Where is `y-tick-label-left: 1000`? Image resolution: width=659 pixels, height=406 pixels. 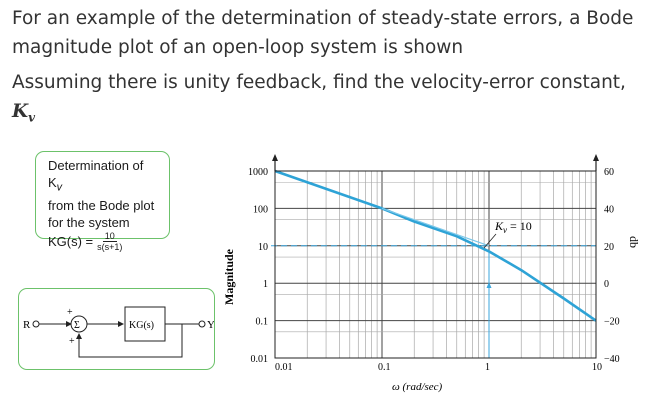 y-tick-label-left: 1000 is located at coordinates (258, 172).